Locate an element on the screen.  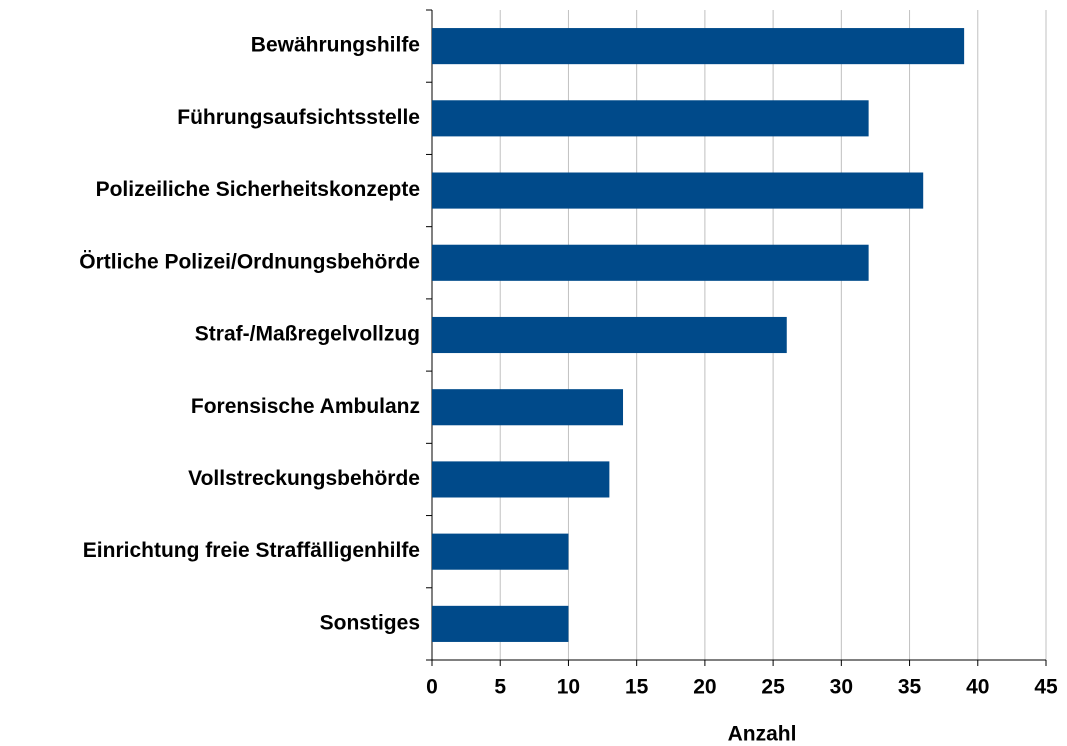
y-tick-label: Forensische Ambulanz is located at coordinates (305, 406).